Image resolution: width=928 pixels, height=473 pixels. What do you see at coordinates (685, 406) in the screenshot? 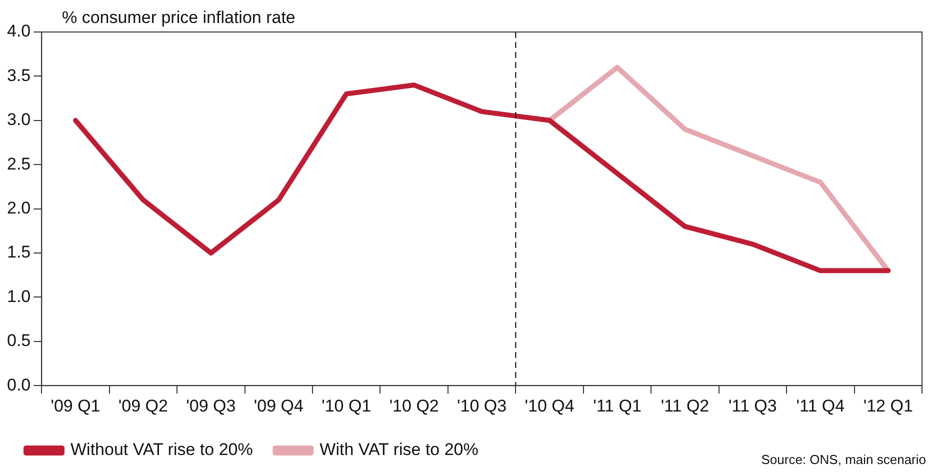
I see `x-tick-label: '11 Q2` at bounding box center [685, 406].